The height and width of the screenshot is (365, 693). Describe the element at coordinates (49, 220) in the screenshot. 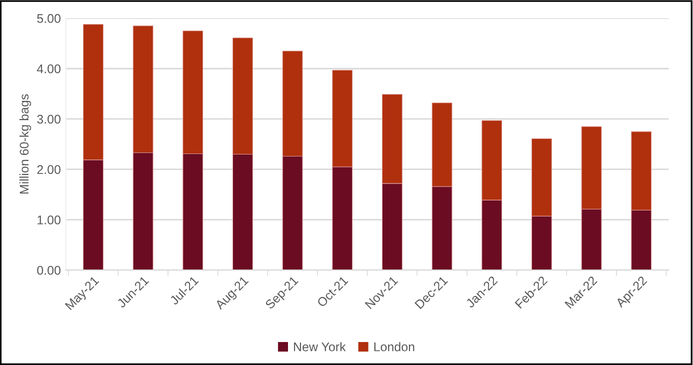

I see `y-tick-label: 1.00` at that location.